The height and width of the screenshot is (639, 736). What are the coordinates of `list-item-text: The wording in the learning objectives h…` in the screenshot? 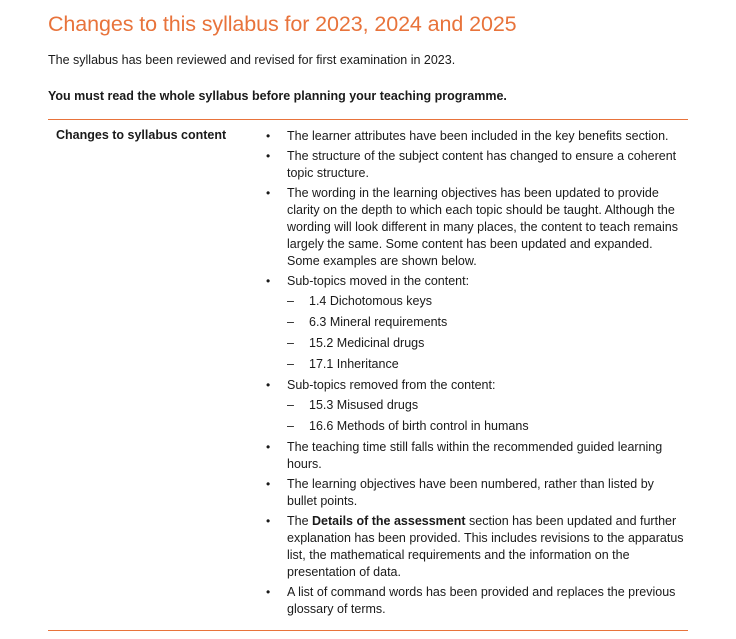 It's located at (482, 227).